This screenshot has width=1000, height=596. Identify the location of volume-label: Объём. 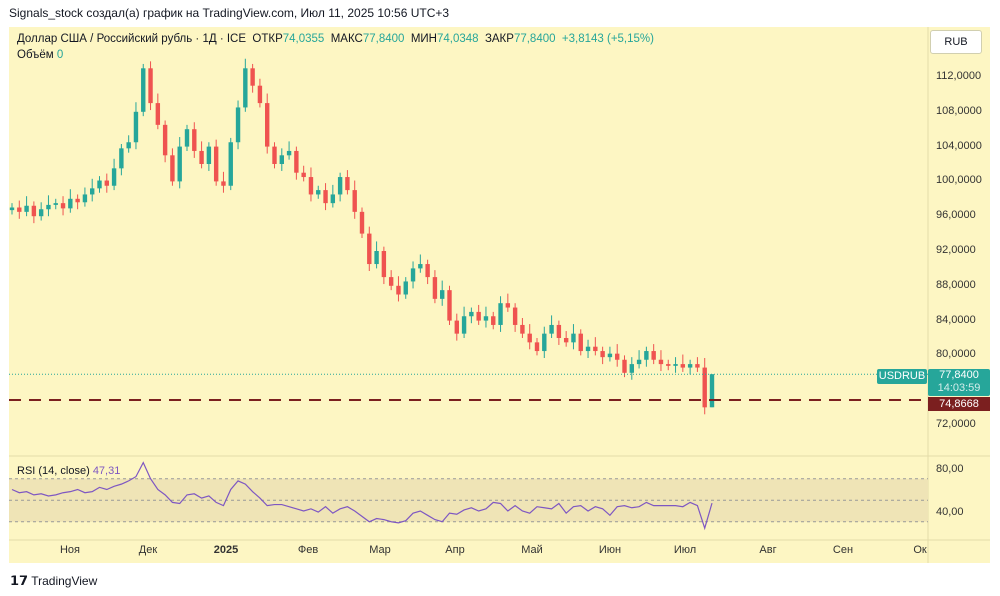
(35, 55).